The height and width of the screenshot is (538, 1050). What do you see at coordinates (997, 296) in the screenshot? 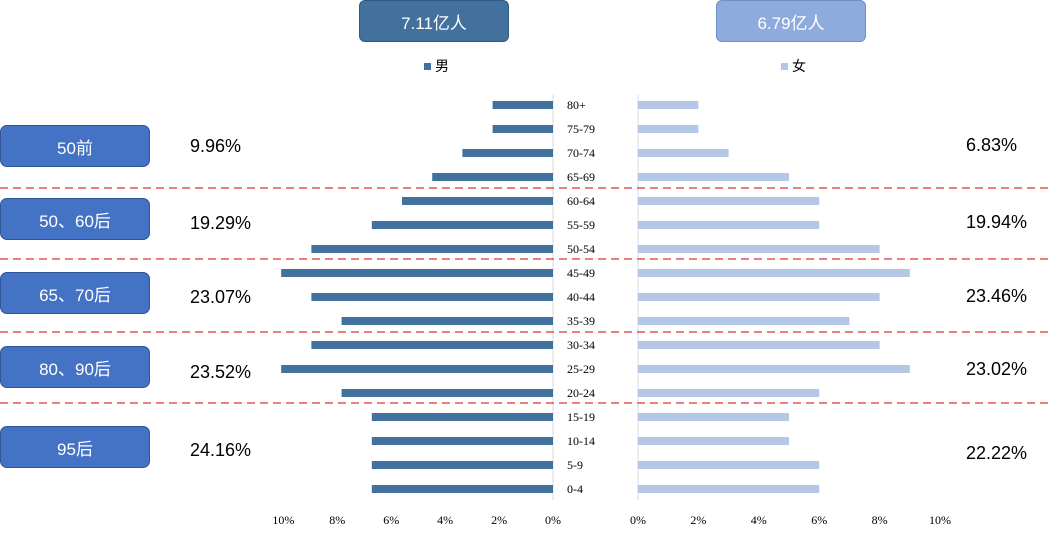
I see `female-pct-65-70: 23.46%` at bounding box center [997, 296].